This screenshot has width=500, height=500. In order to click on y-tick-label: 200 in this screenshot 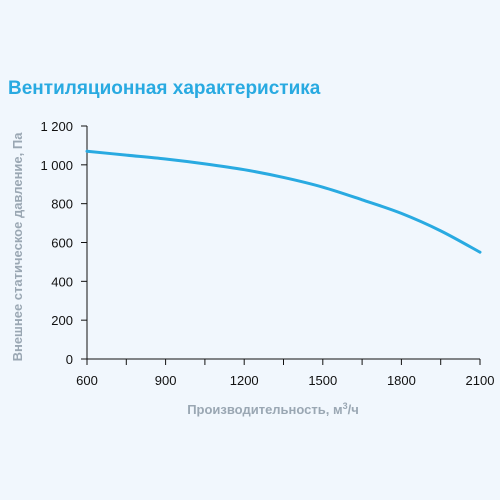, I will do `click(62, 320)`.